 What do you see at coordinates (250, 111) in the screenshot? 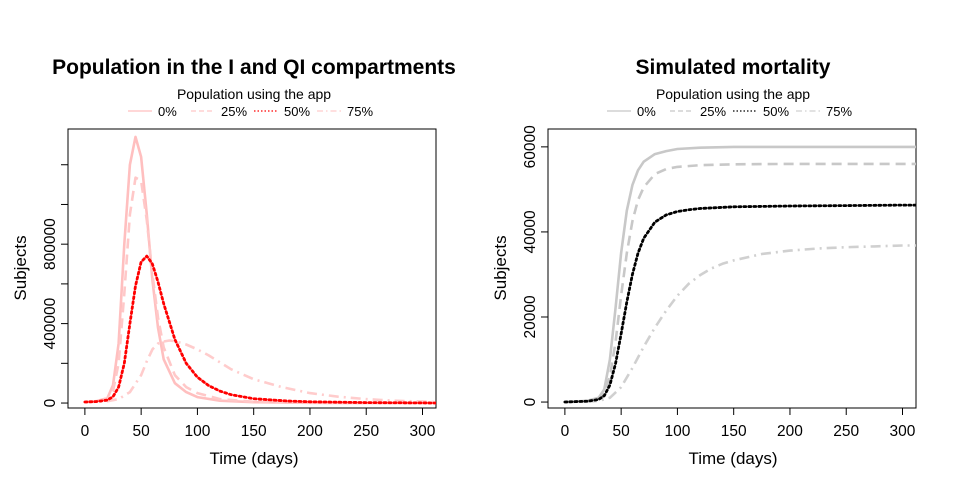
I see `left-legend: 0% 25% 50% 75%` at bounding box center [250, 111].